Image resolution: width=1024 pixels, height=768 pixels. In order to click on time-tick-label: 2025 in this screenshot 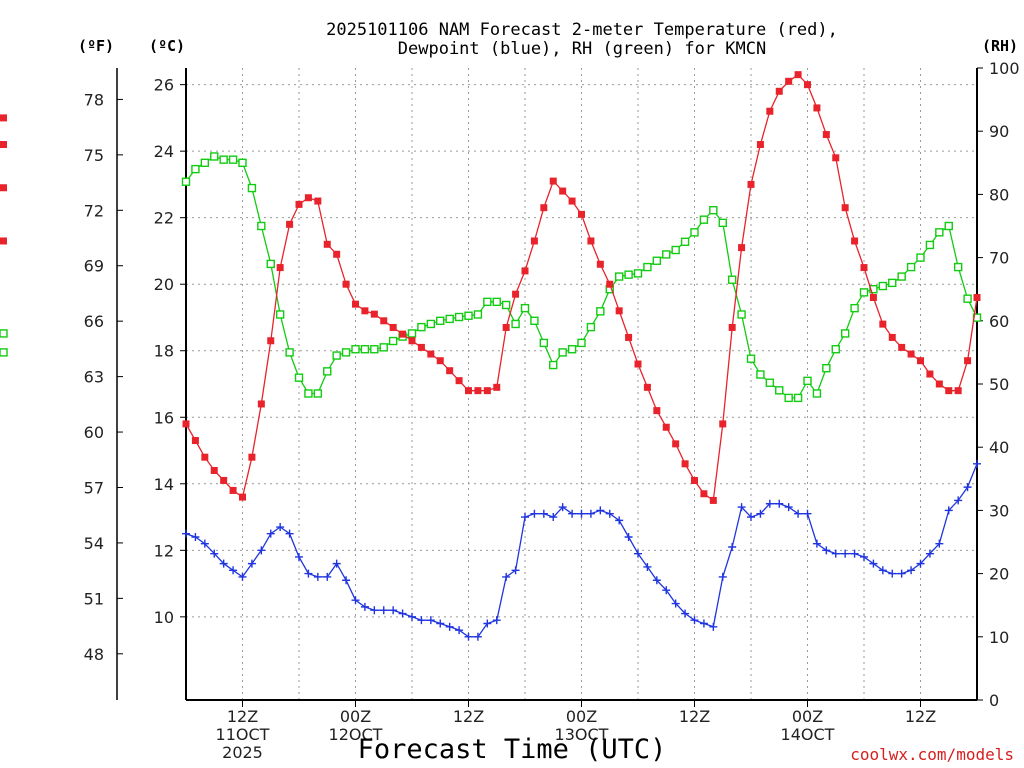, I will do `click(242, 752)`.